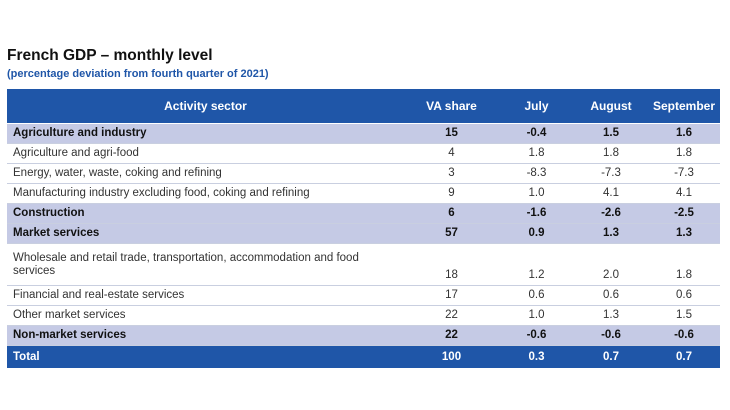 The image size is (730, 410). What do you see at coordinates (536, 356) in the screenshot?
I see `july-cell: 0.3` at bounding box center [536, 356].